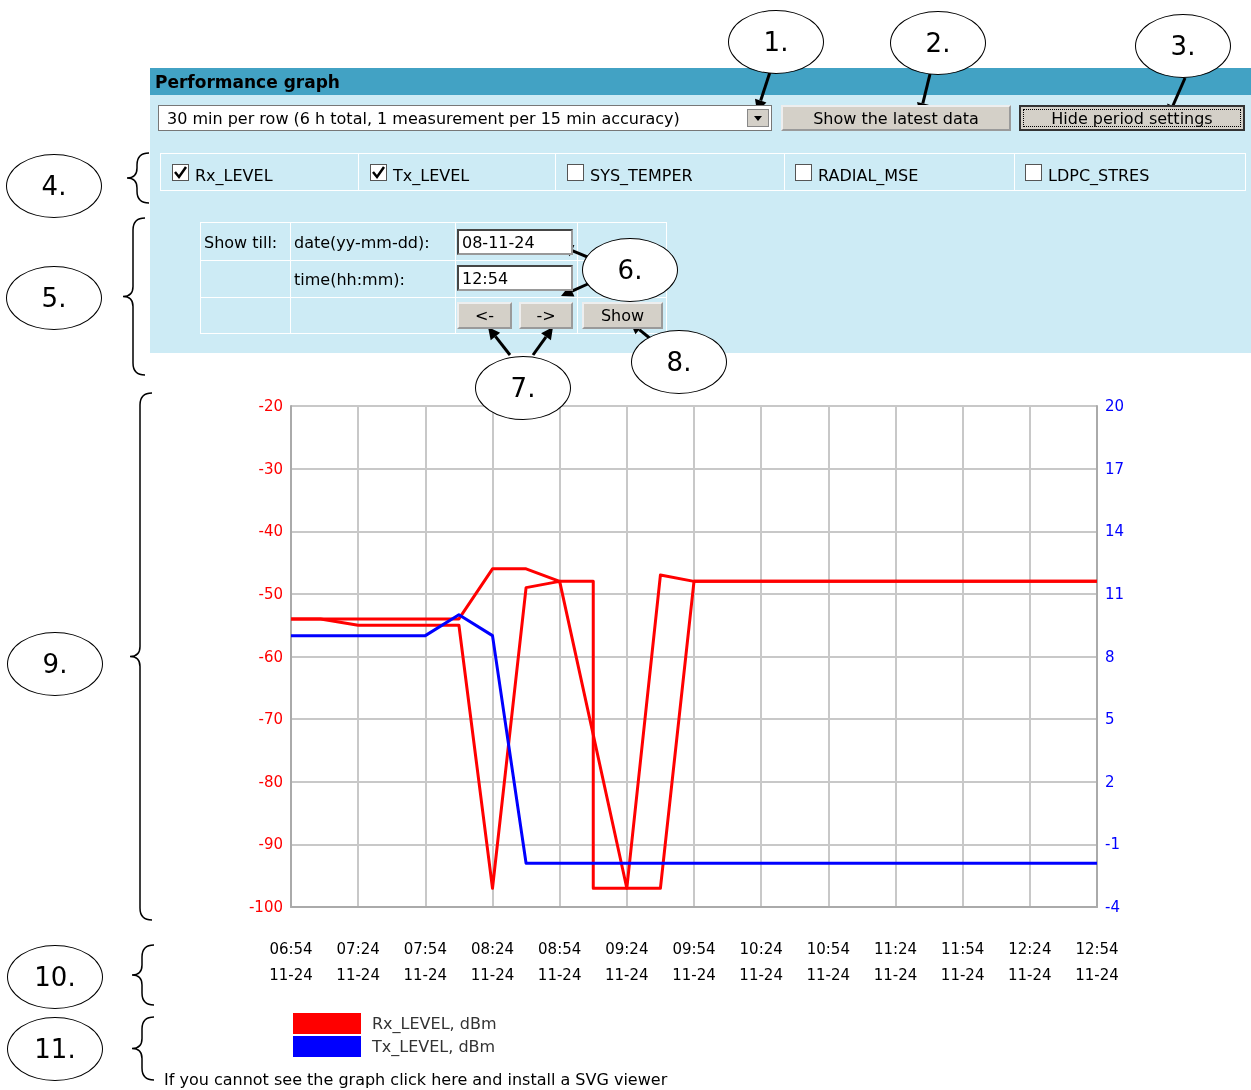 This screenshot has height=1090, width=1251. I want to click on x-tick-label: 08:24, so click(492, 948).